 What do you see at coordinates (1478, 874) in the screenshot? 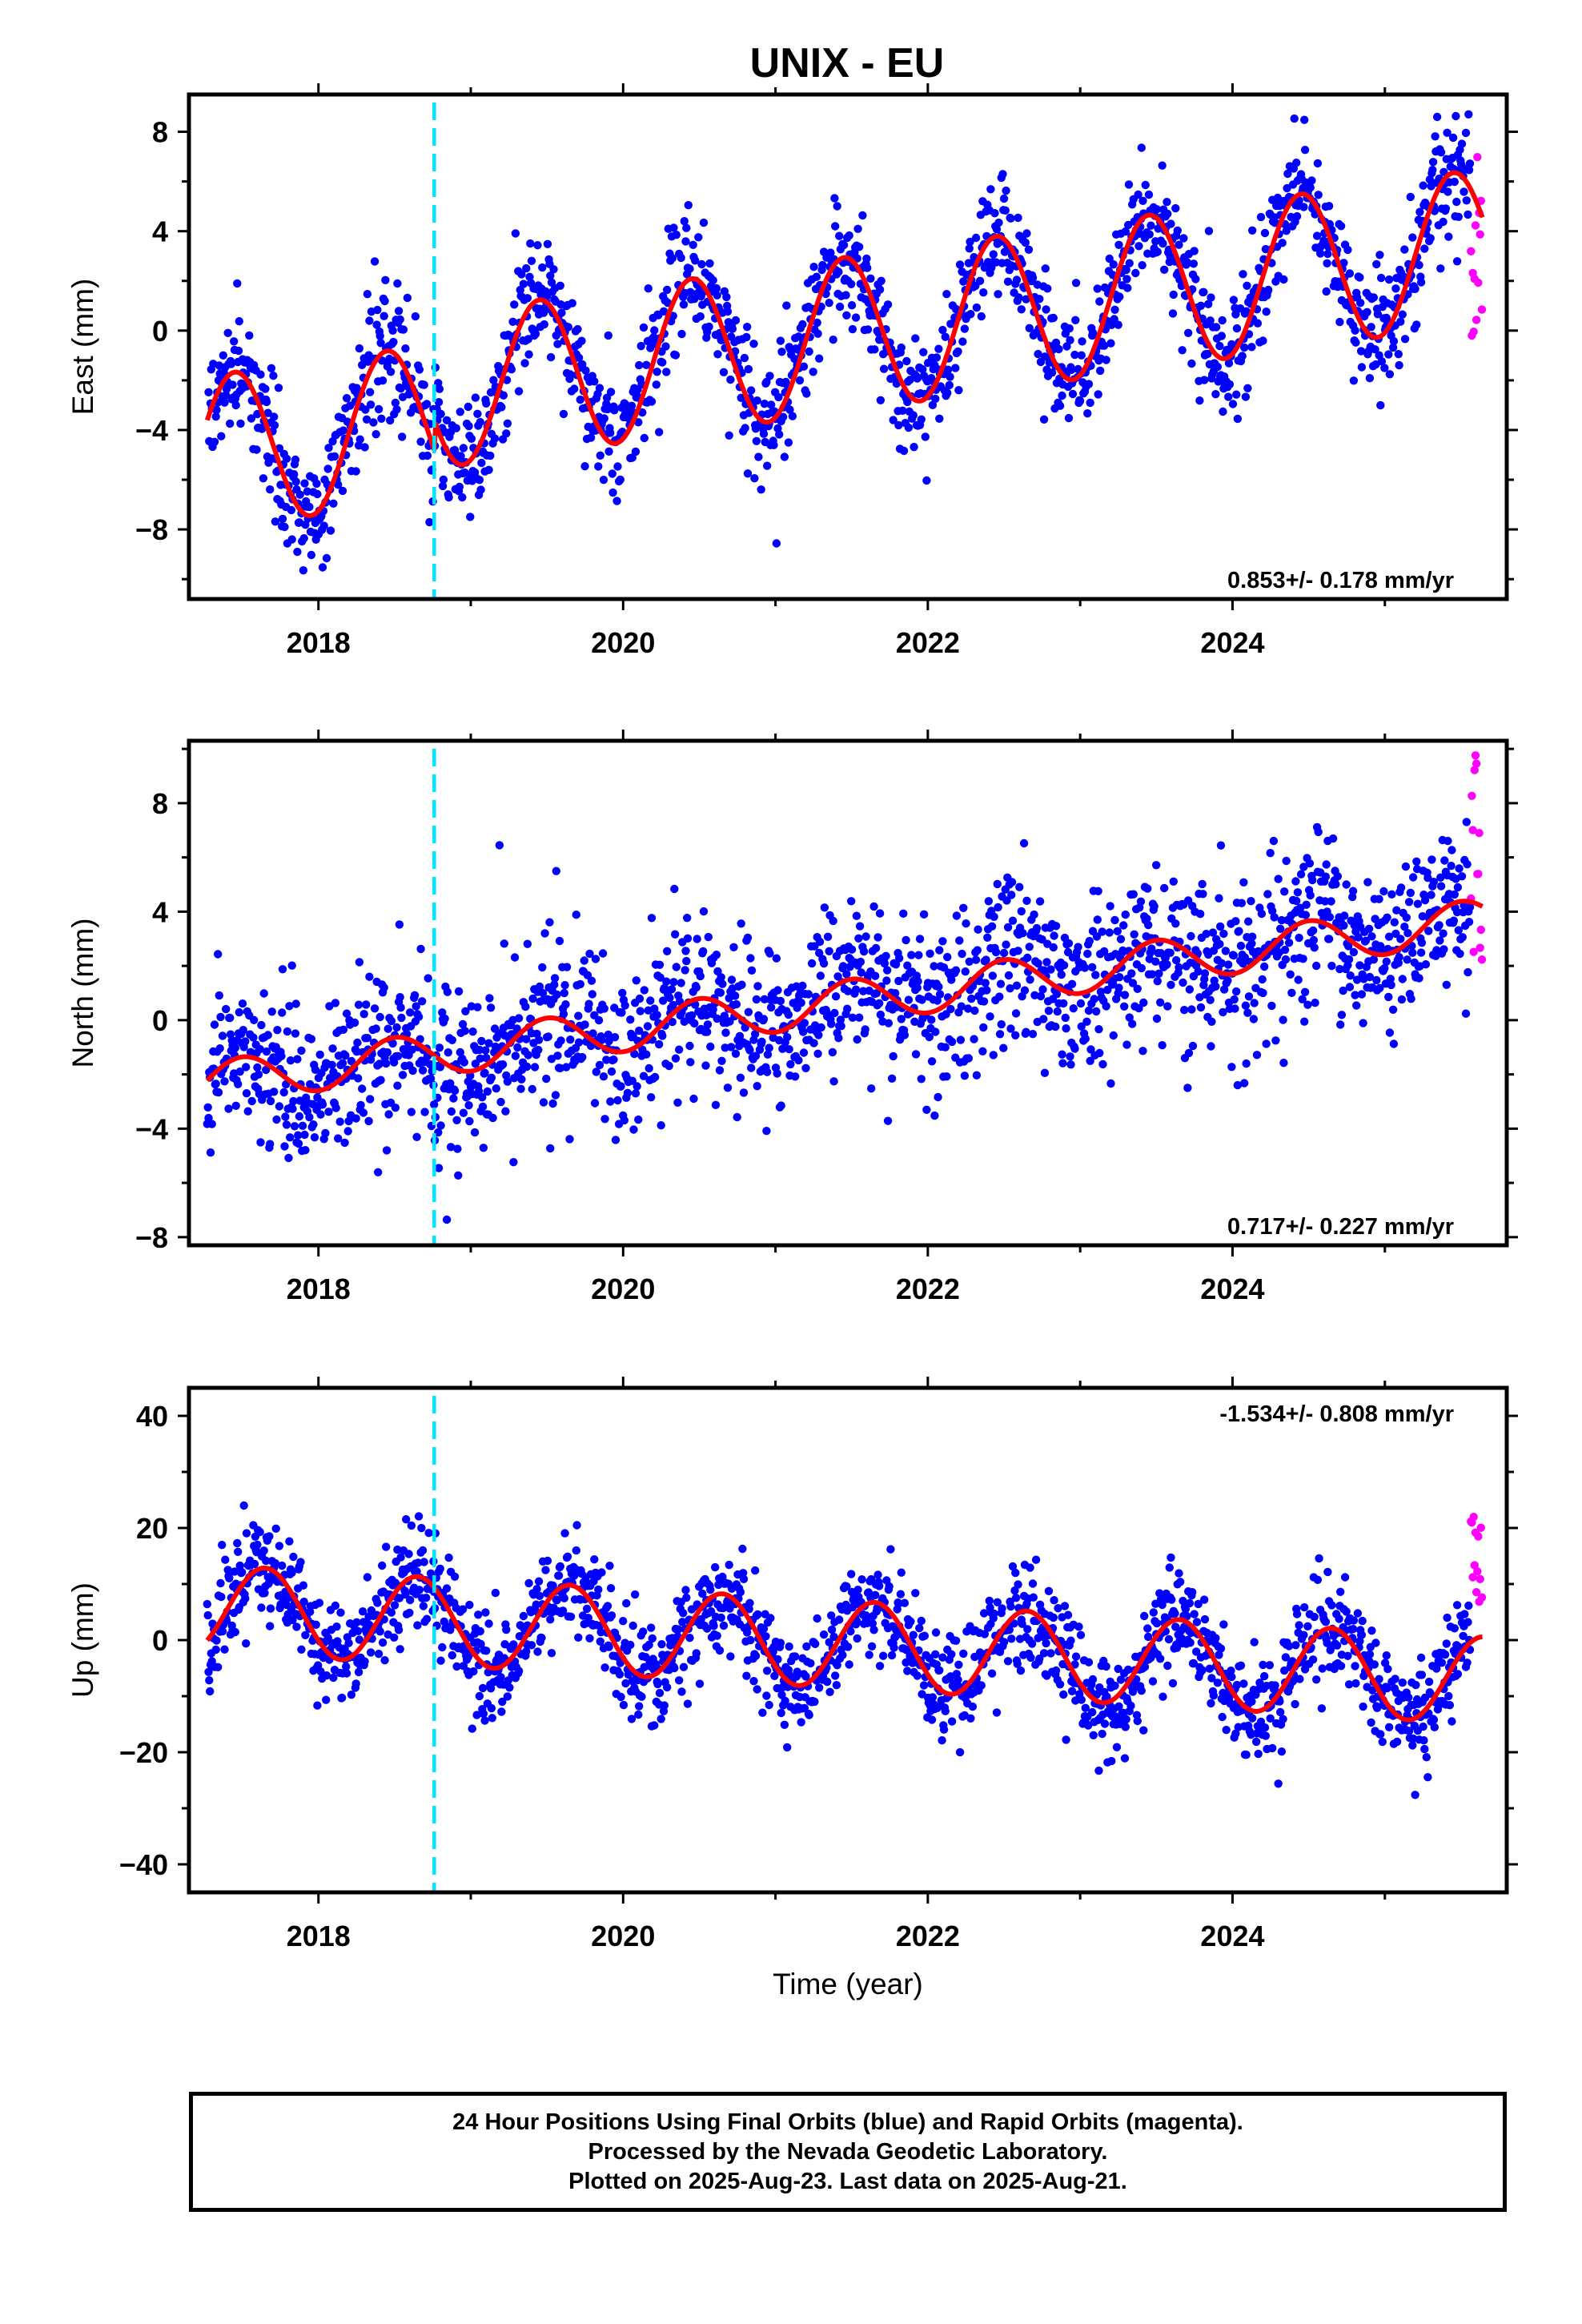
I see `rapid-orbit-point` at bounding box center [1478, 874].